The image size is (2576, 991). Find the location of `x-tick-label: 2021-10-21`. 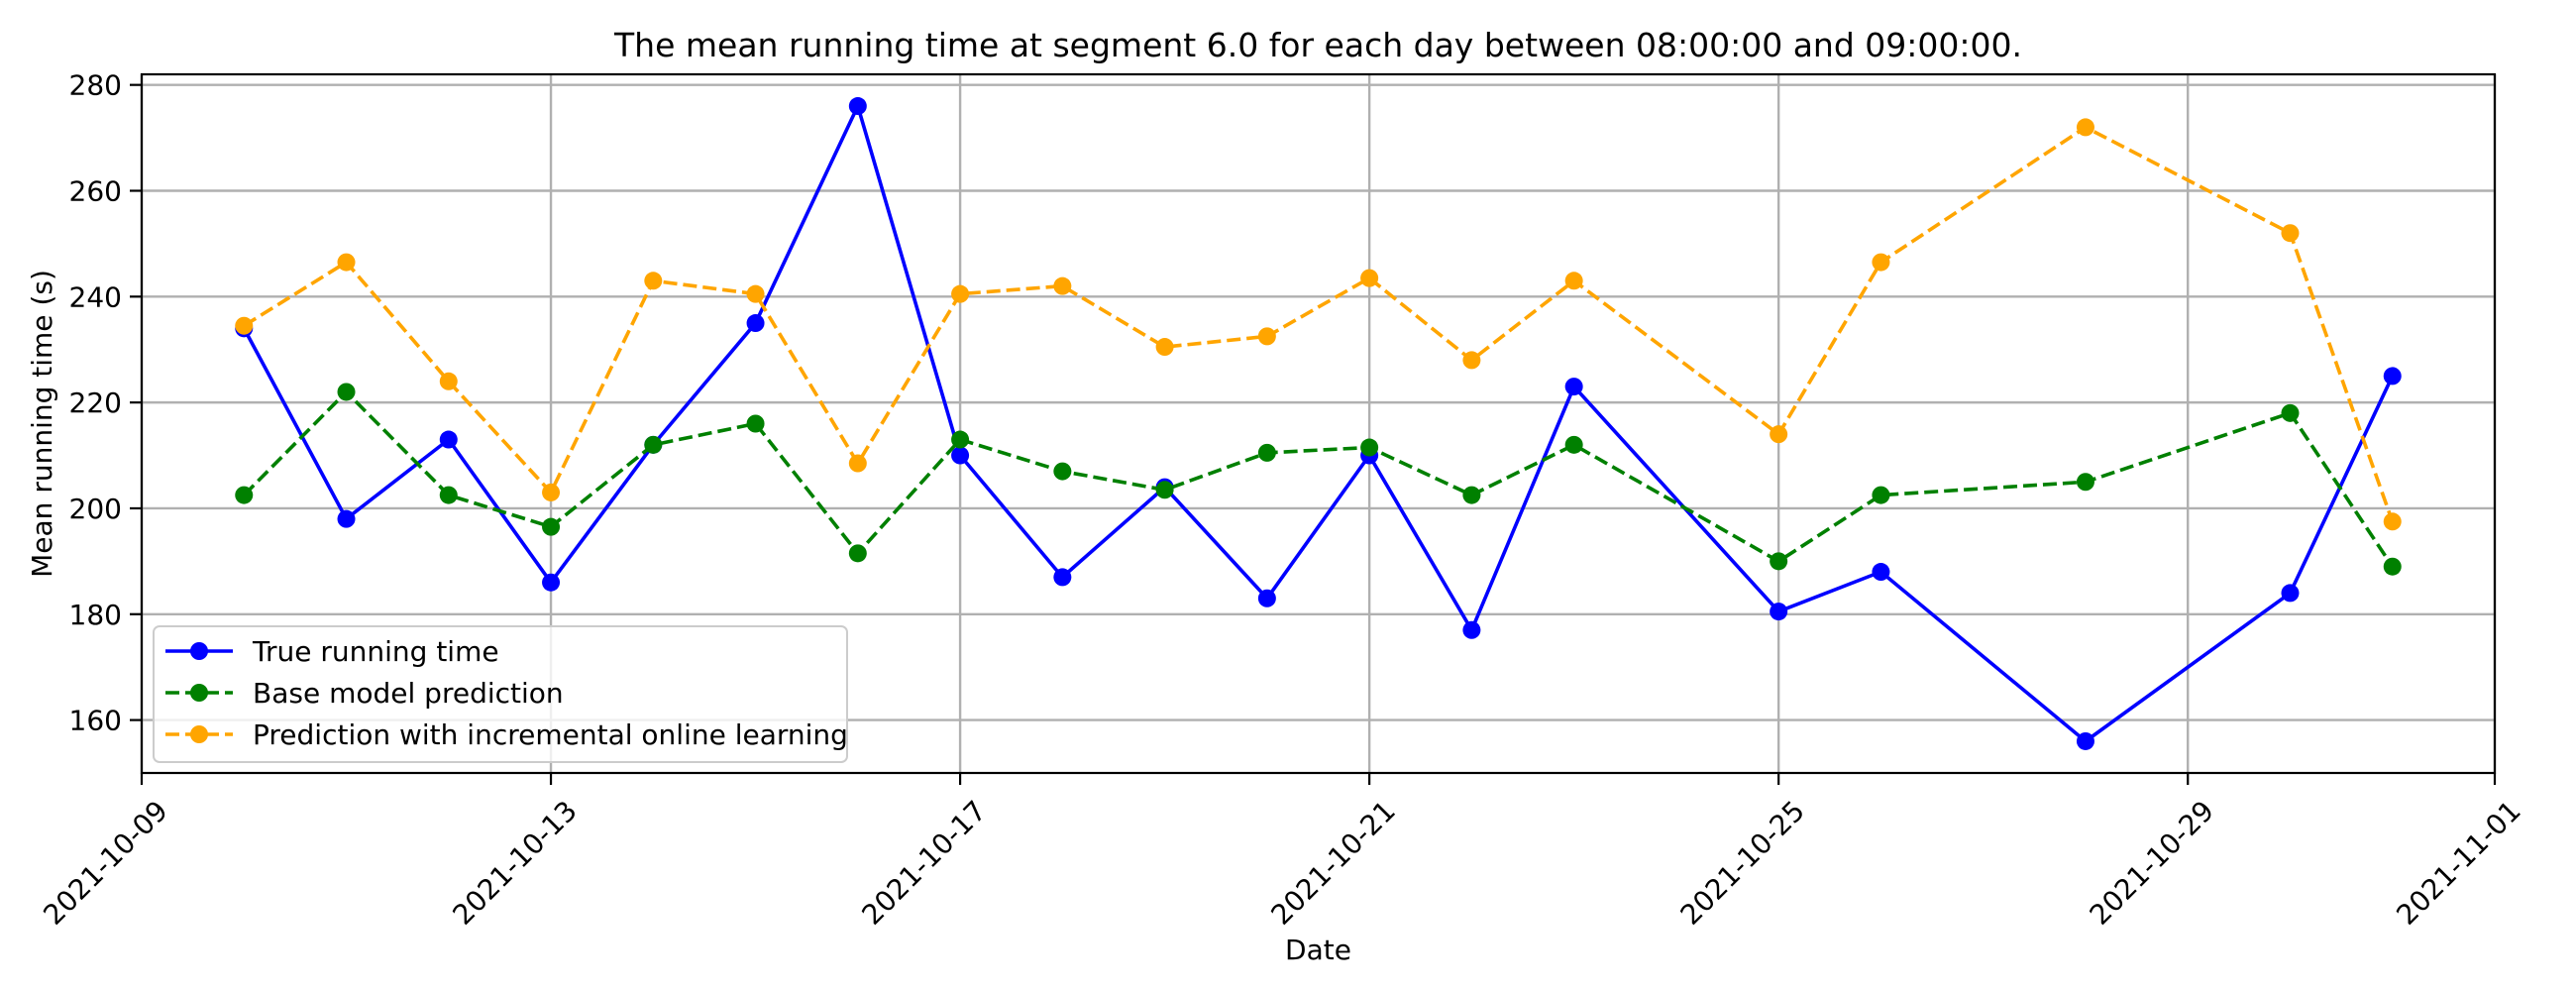

x-tick-label: 2021-10-21 is located at coordinates (1333, 862).